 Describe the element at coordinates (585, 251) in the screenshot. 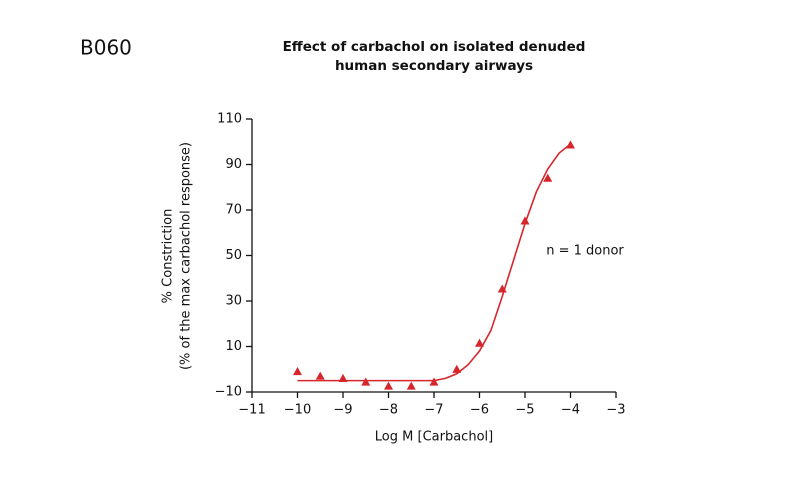

I see `annotation: n = 1 donor` at that location.